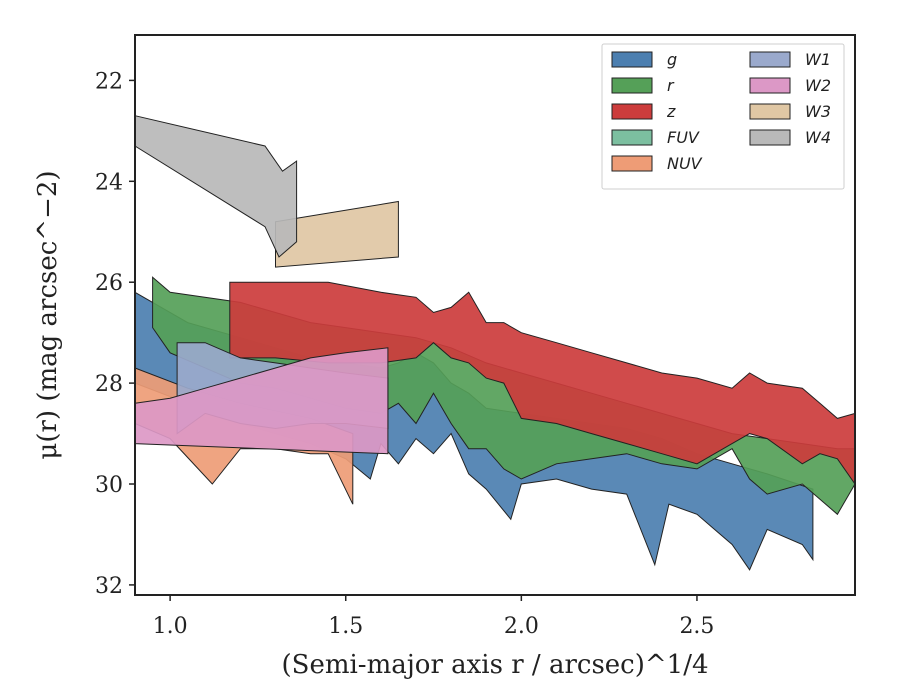 This screenshot has height=700, width=900. I want to click on y-tick-label: 24, so click(109, 182).